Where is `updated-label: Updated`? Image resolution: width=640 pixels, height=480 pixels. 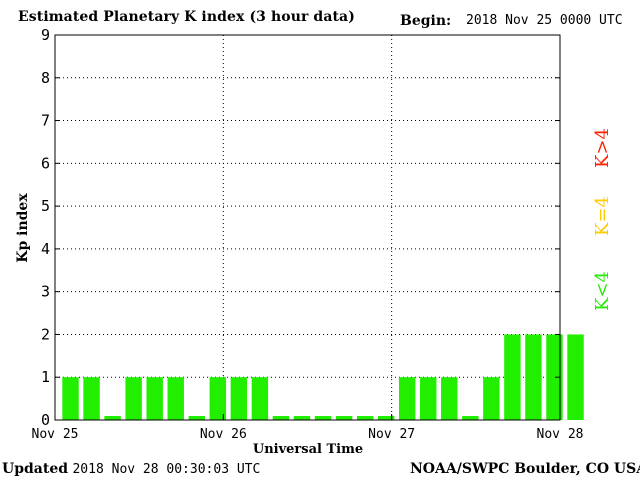 updated-label: Updated is located at coordinates (35, 469).